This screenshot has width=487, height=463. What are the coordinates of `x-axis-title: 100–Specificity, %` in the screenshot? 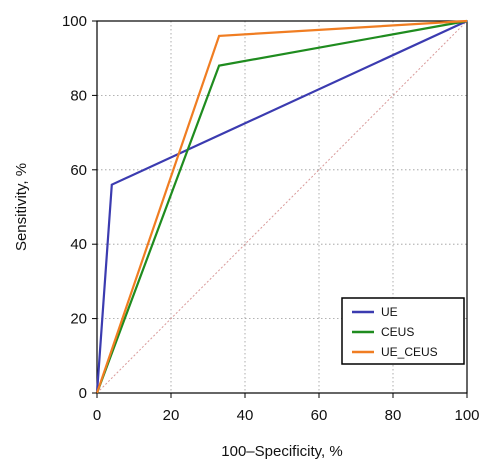 It's located at (281, 451).